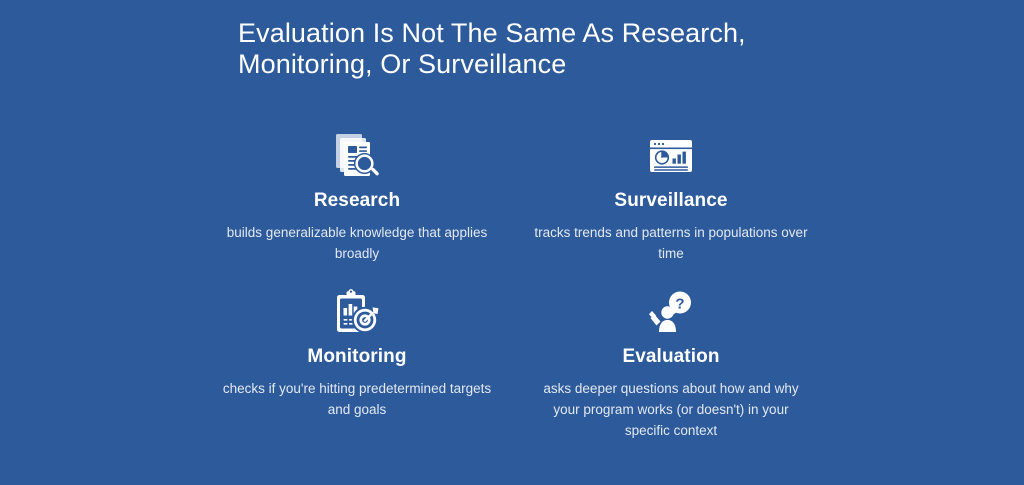 This screenshot has height=485, width=1024. I want to click on concept-title: Monitoring, so click(357, 356).